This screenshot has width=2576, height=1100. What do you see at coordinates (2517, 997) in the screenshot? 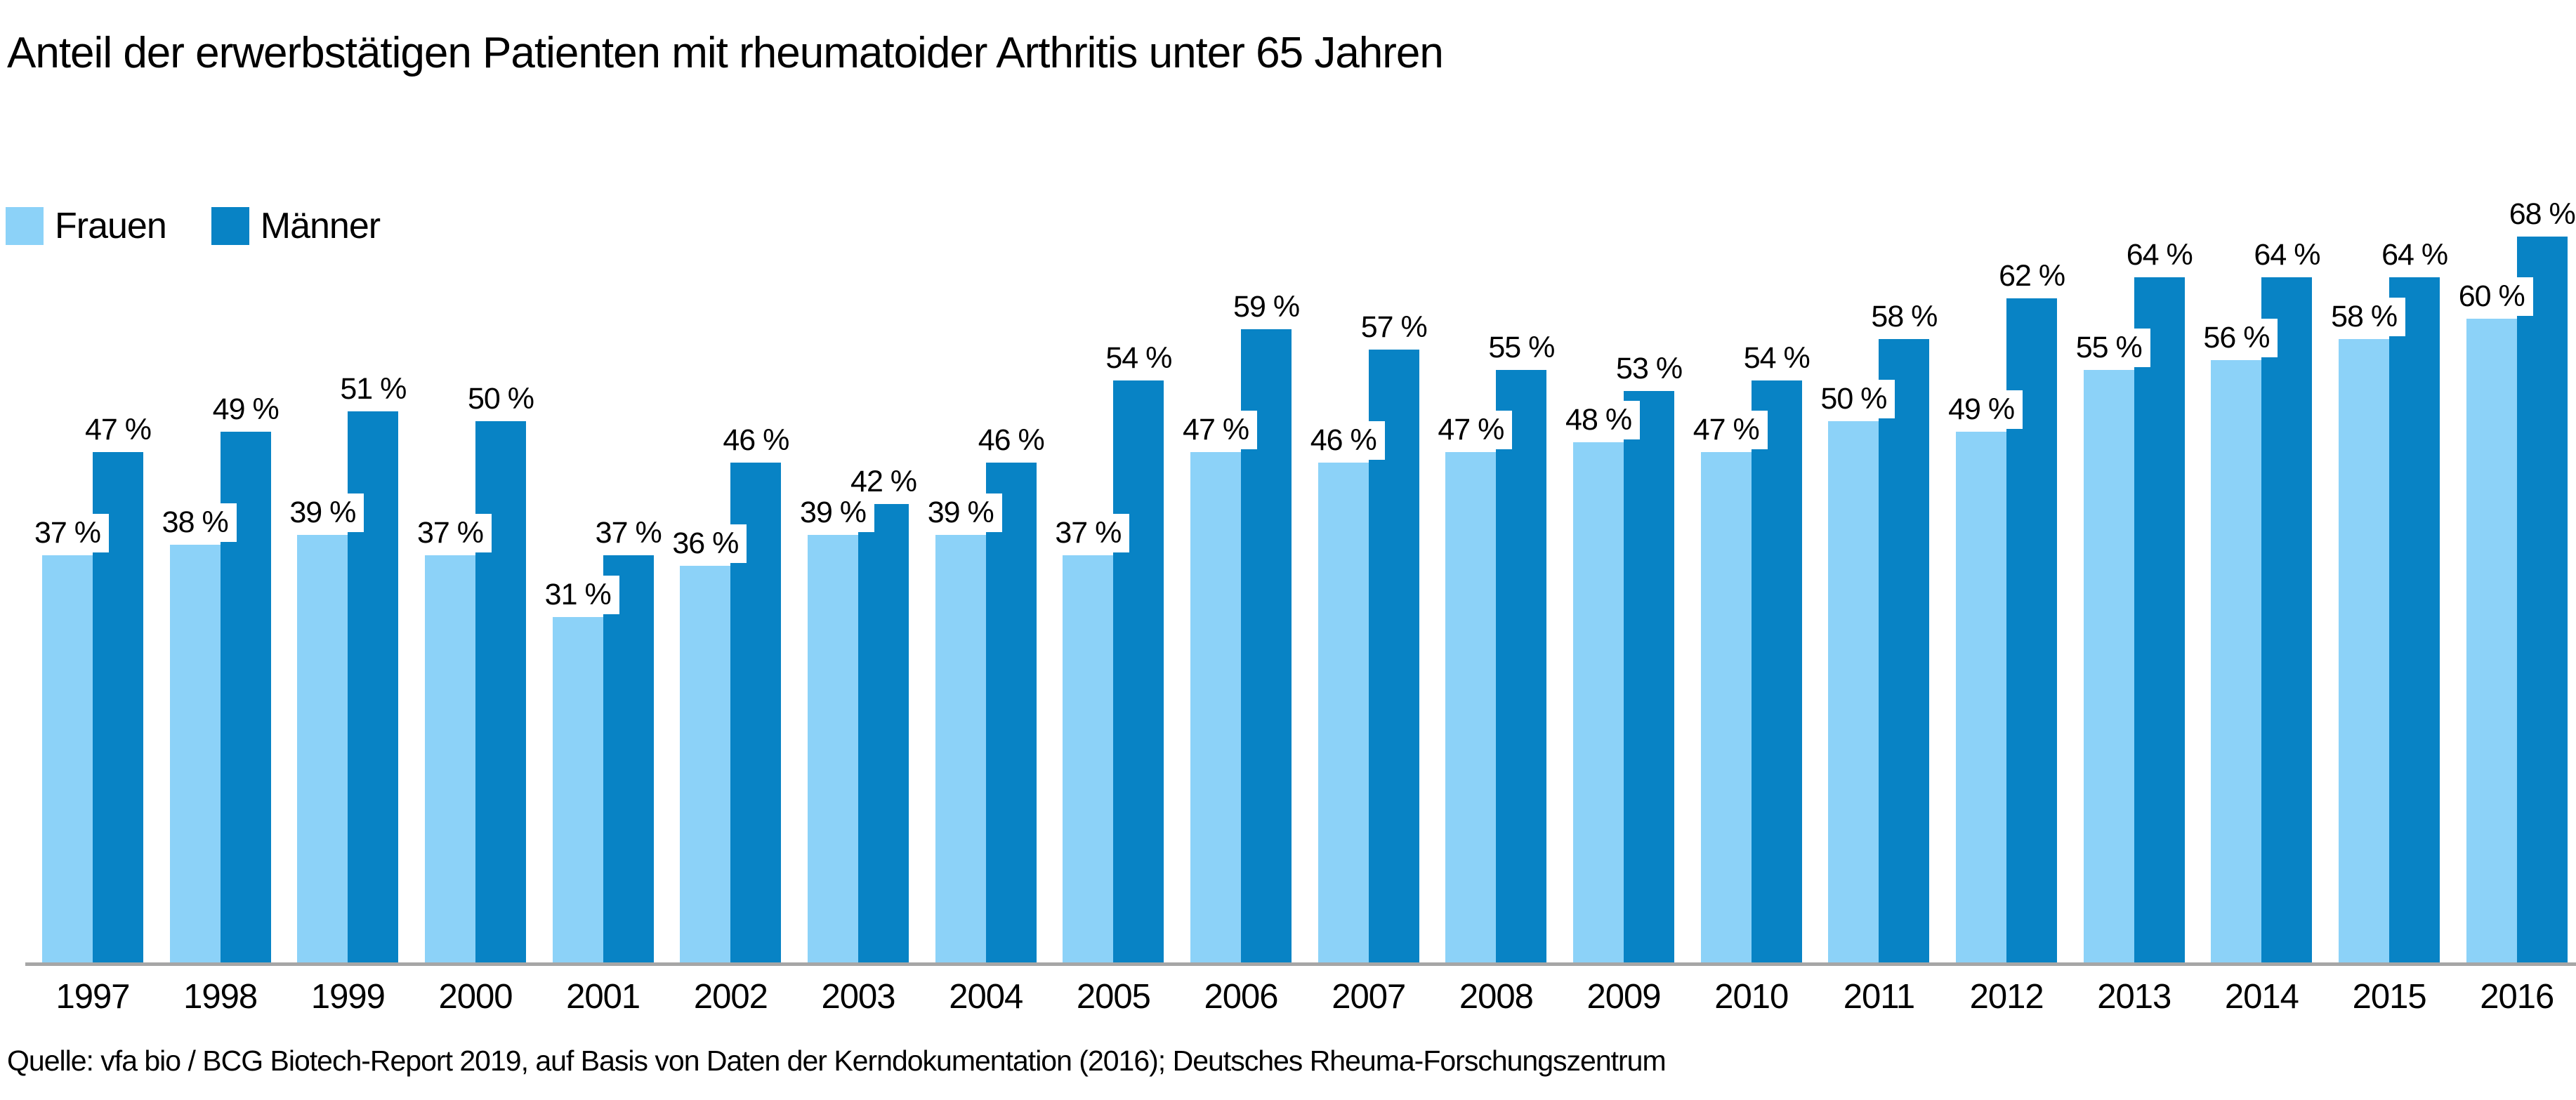
I see `x-axis-tick-2016: 2016` at bounding box center [2517, 997].